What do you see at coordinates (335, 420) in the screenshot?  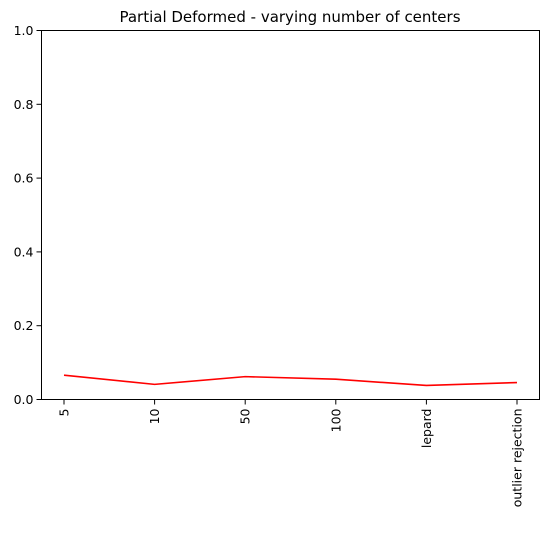 I see `x-tick-label: 100` at bounding box center [335, 420].